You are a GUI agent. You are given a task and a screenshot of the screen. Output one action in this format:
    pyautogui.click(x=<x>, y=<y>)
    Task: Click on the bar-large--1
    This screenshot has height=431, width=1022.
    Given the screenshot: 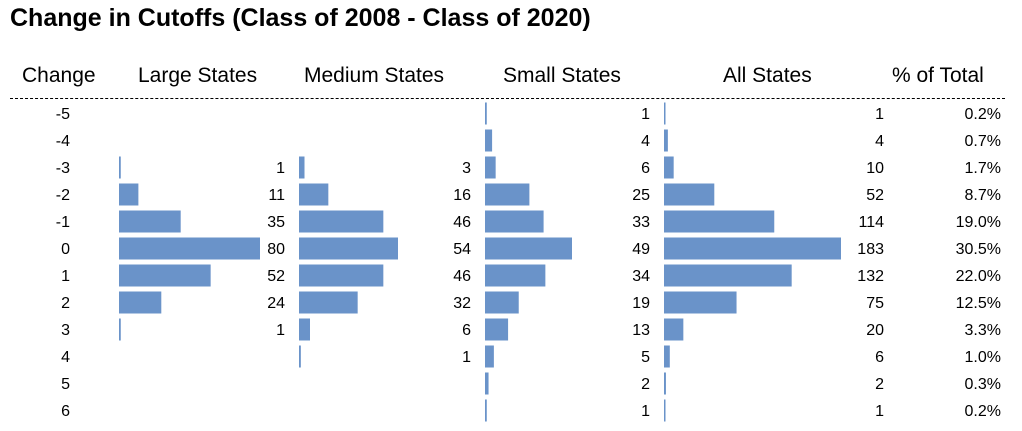 What is the action you would take?
    pyautogui.click(x=150, y=221)
    